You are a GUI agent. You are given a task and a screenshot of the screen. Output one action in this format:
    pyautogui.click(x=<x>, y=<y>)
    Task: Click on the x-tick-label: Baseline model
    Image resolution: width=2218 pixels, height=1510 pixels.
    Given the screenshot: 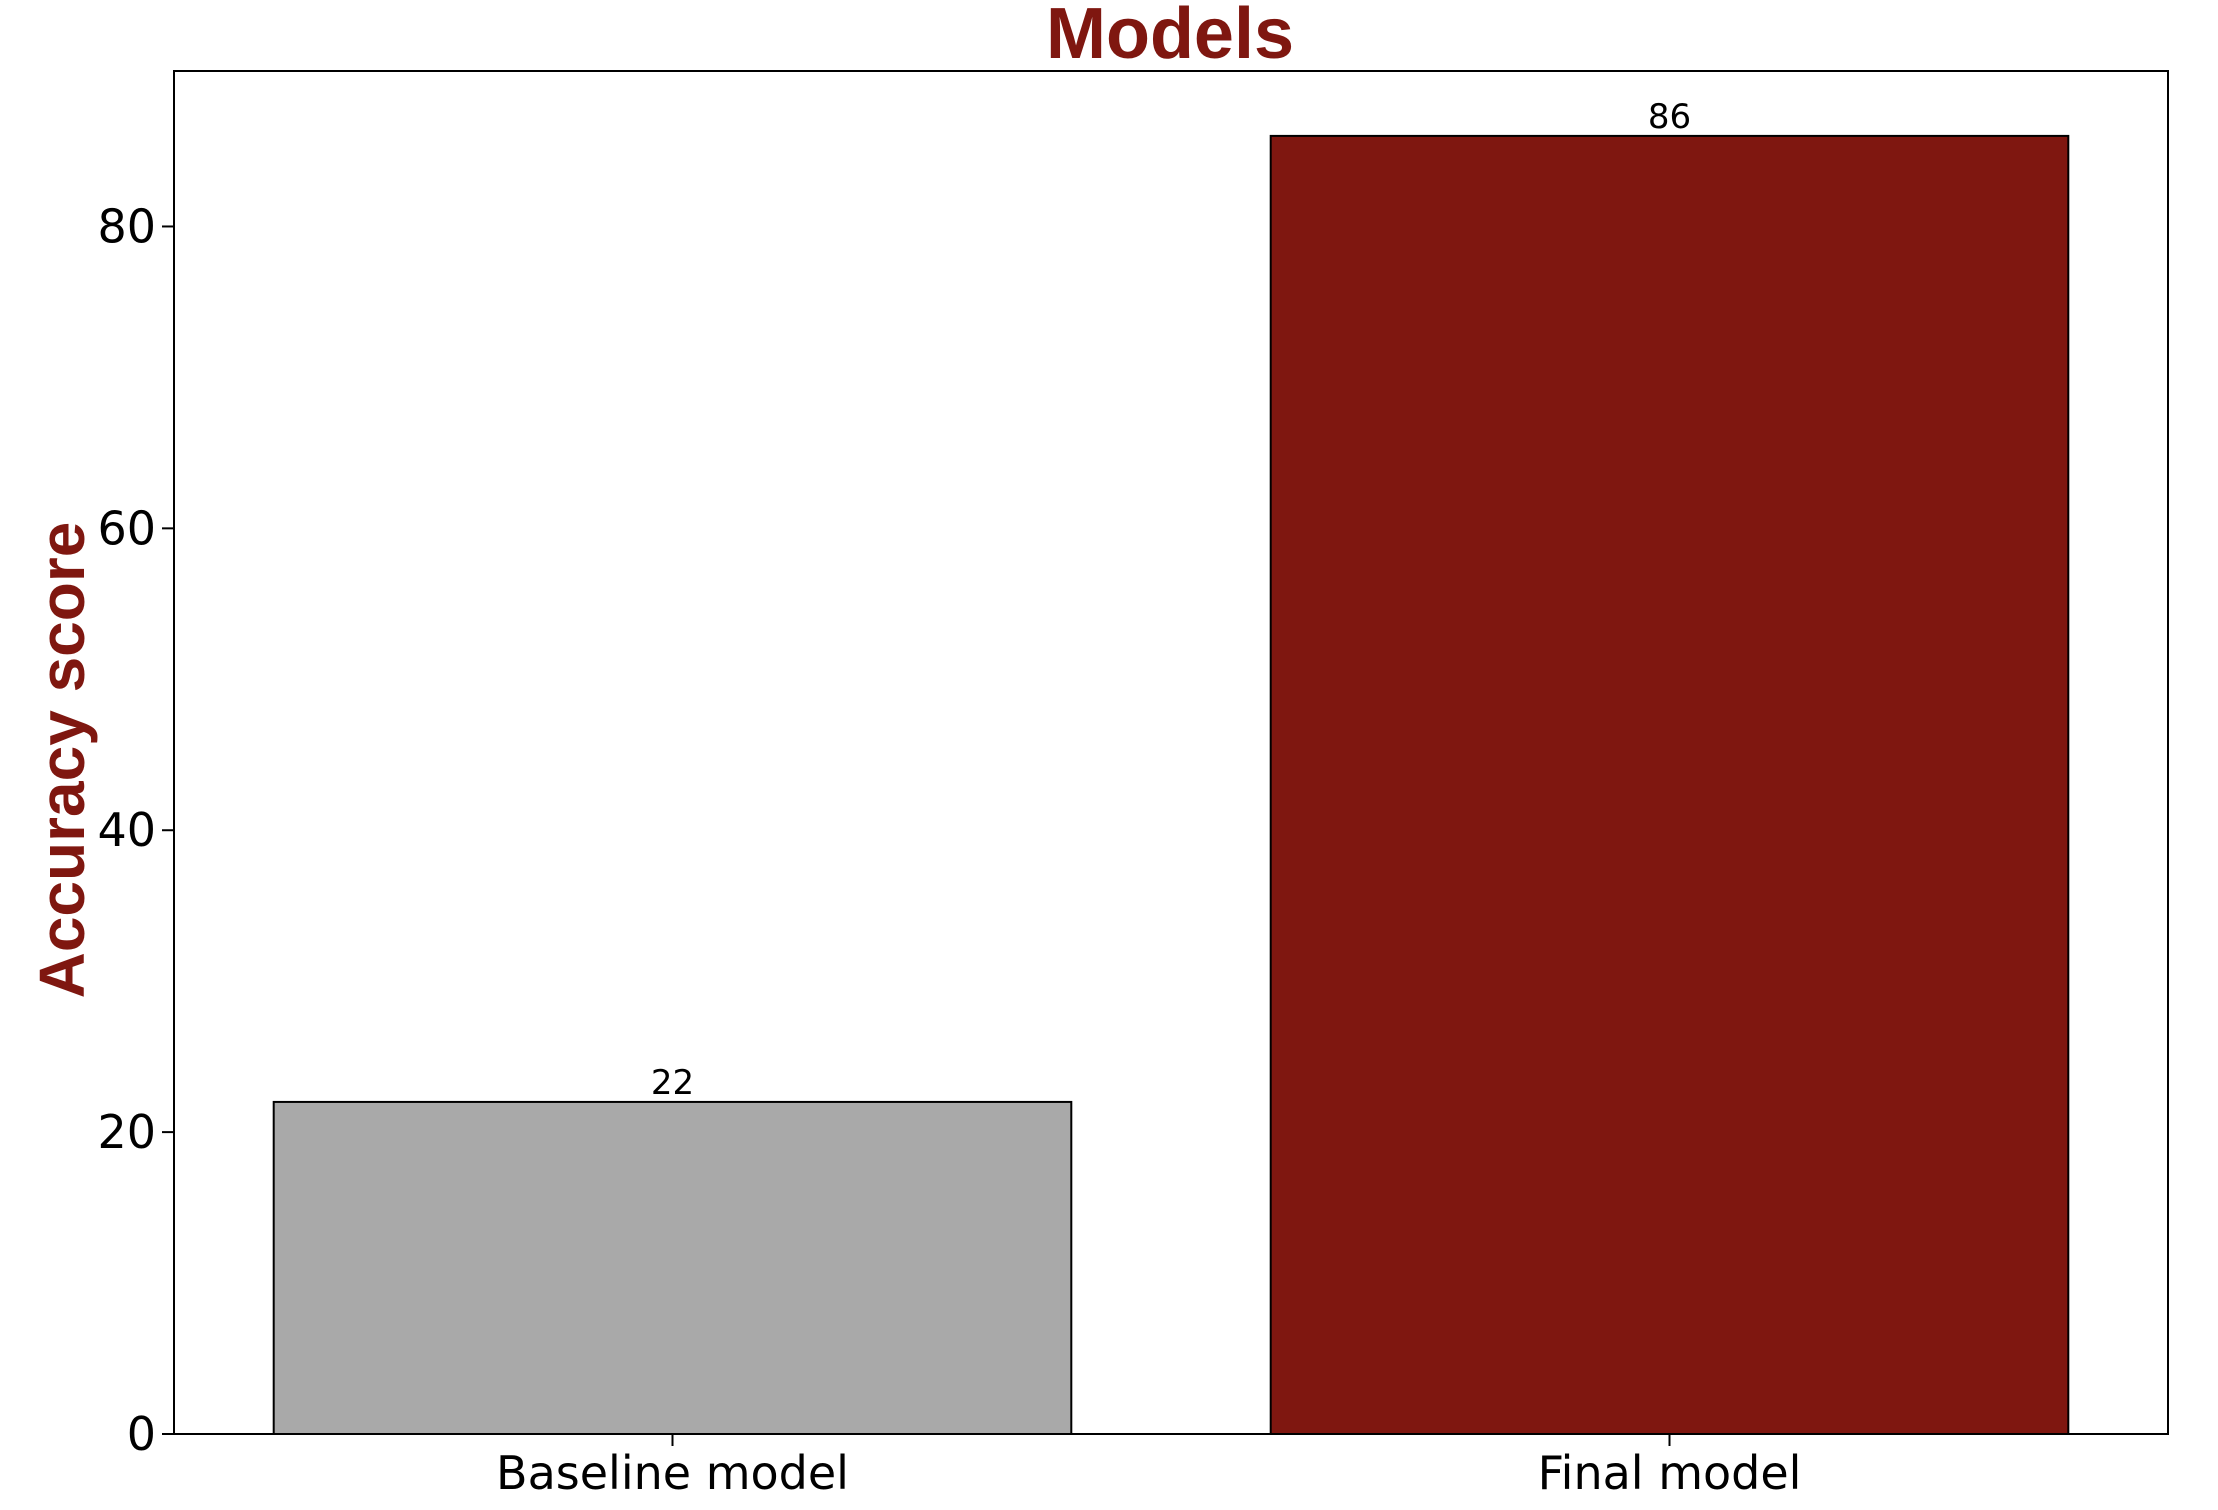 What is the action you would take?
    pyautogui.click(x=672, y=1473)
    